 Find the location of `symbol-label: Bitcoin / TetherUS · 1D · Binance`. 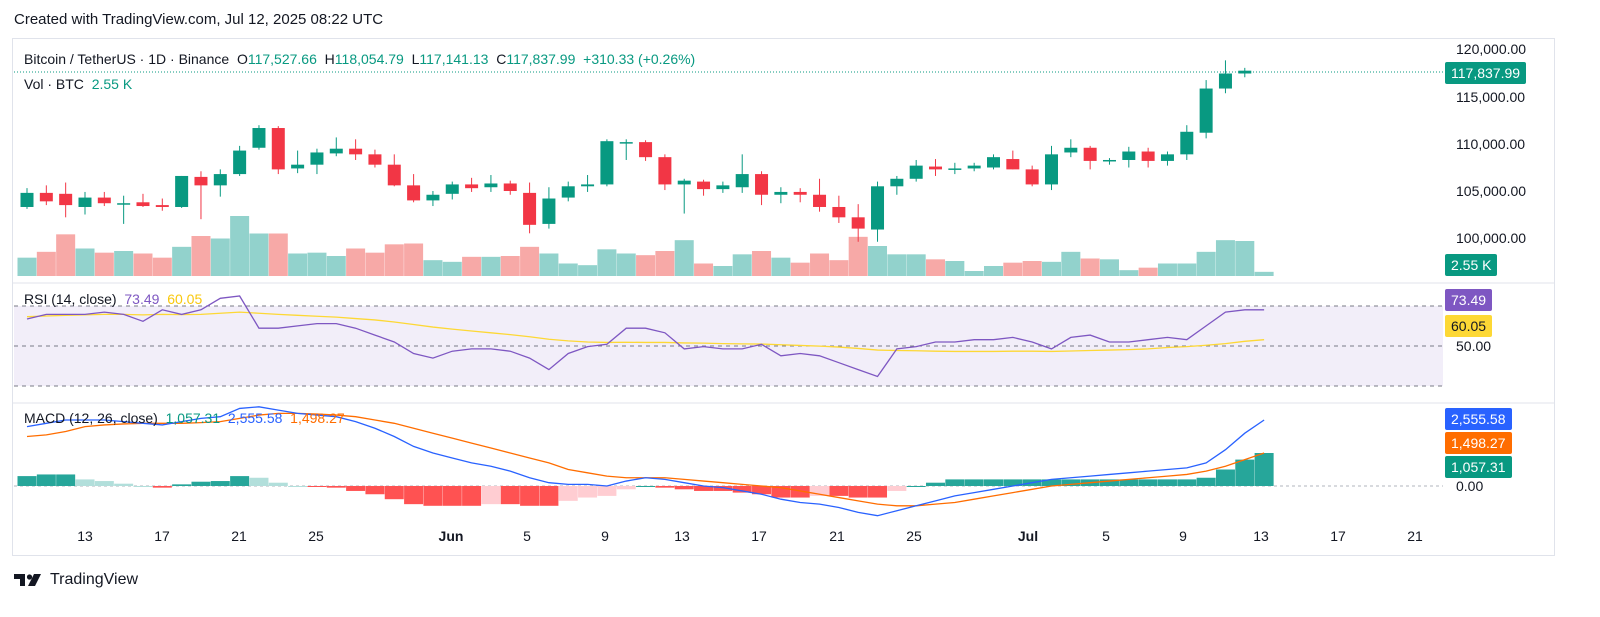

symbol-label: Bitcoin / TetherUS · 1D · Binance is located at coordinates (127, 59).